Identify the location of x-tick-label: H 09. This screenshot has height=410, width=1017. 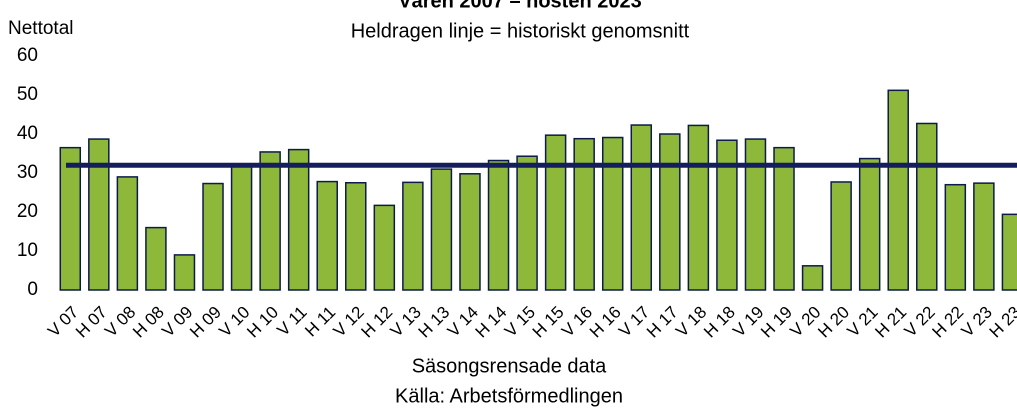
(205, 322).